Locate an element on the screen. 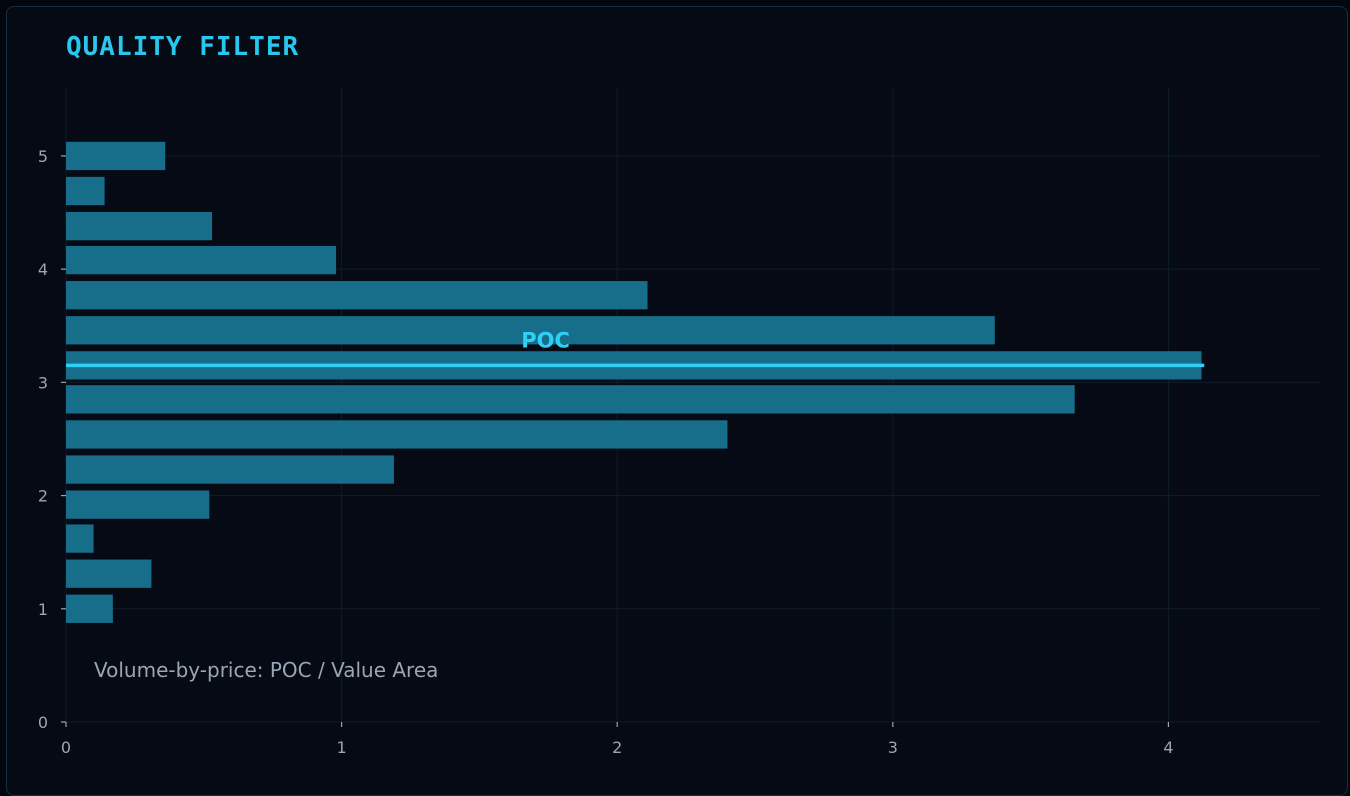 The height and width of the screenshot is (796, 1350). y-tick-label: 4 is located at coordinates (43, 269).